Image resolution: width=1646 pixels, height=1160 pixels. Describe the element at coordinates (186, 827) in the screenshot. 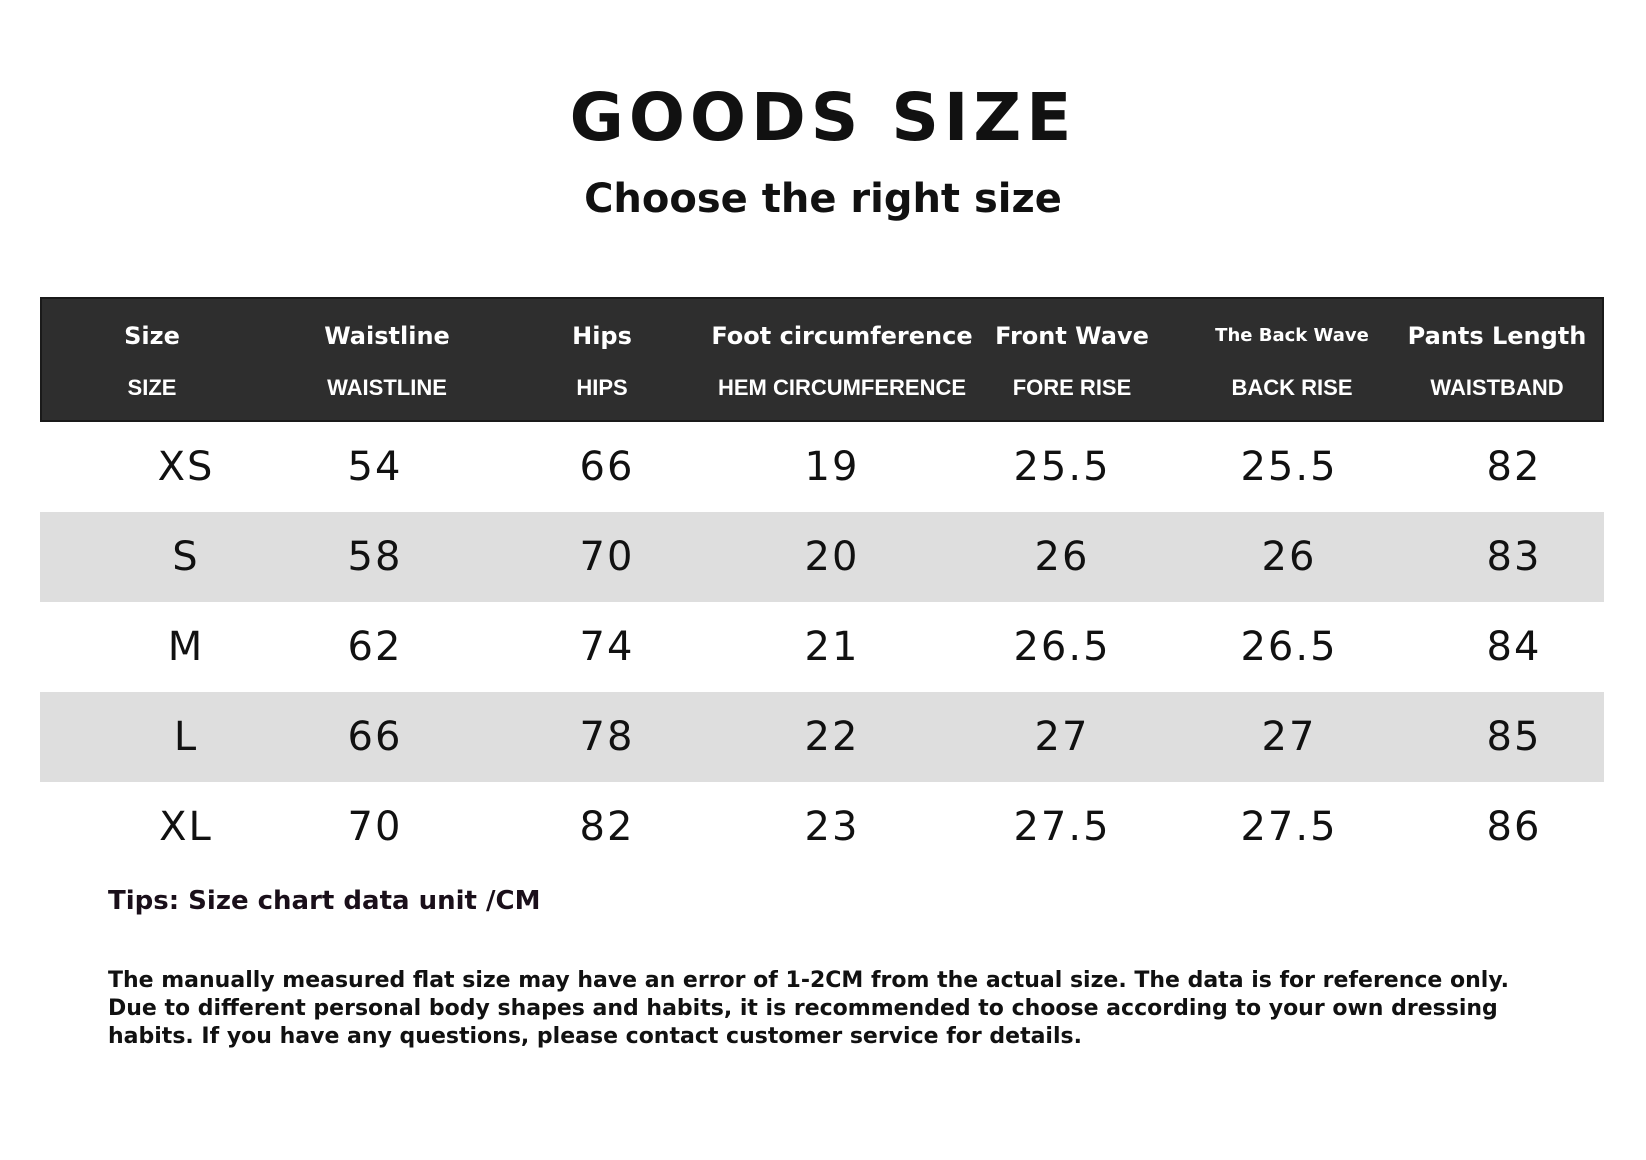

I see `cell-size: XL` at that location.